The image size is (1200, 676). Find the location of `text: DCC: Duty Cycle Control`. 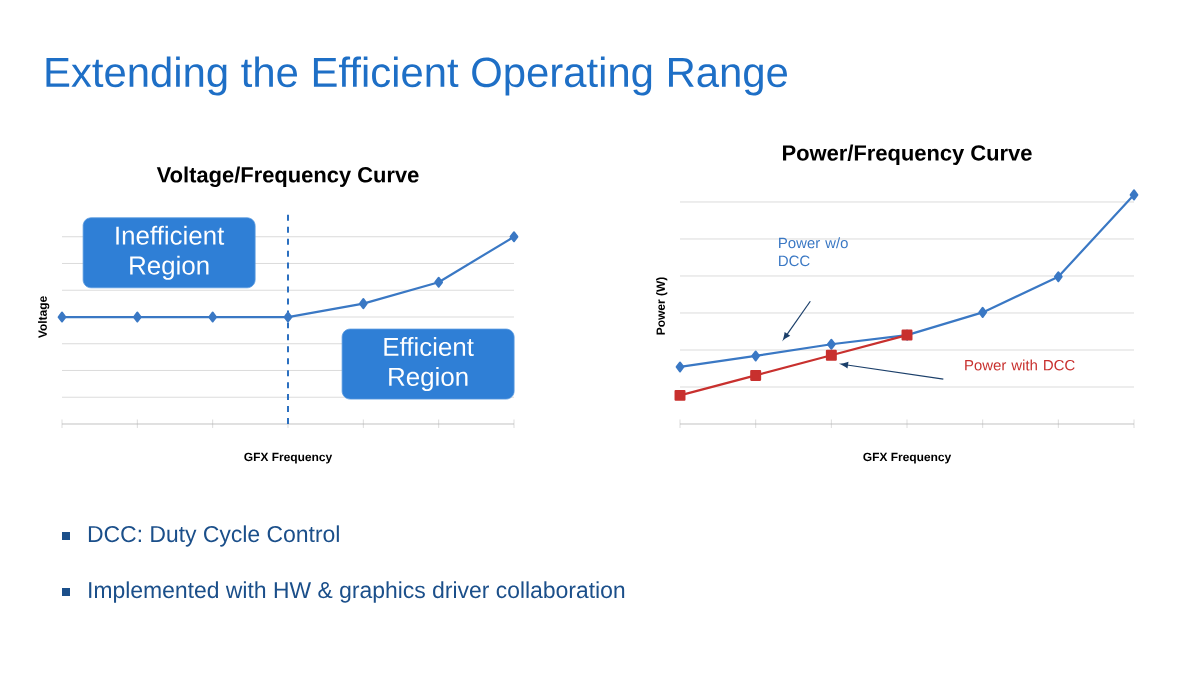

text: DCC: Duty Cycle Control is located at coordinates (213, 536).